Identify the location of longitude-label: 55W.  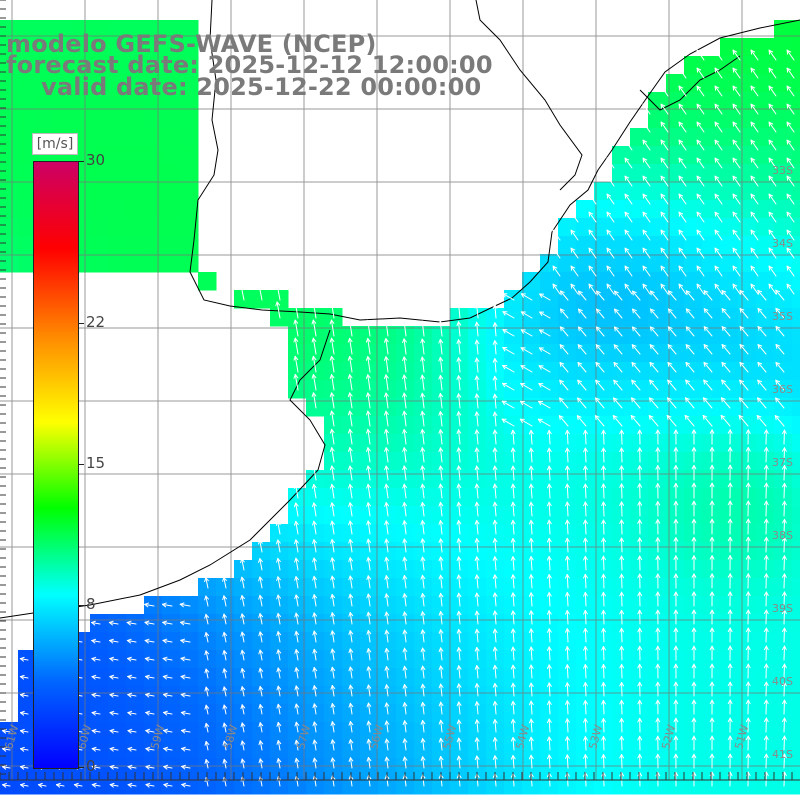
(449, 737).